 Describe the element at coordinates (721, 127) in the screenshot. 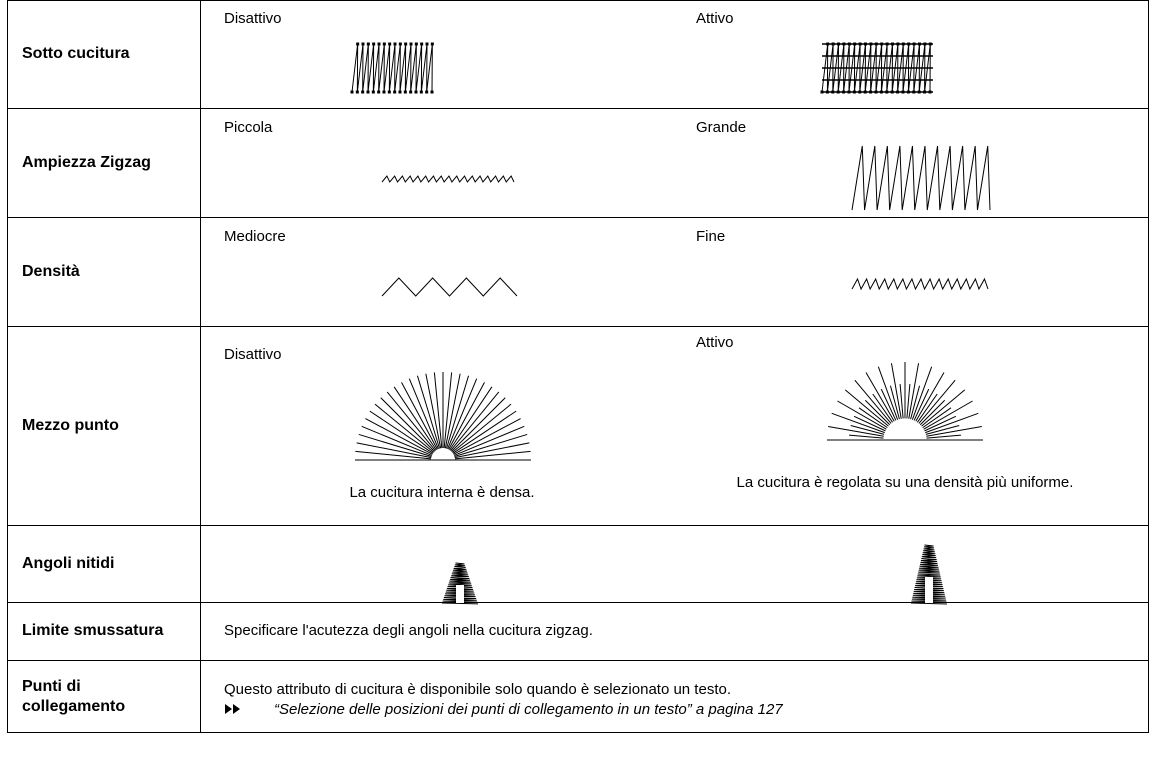

I see `caption: Grande` at that location.